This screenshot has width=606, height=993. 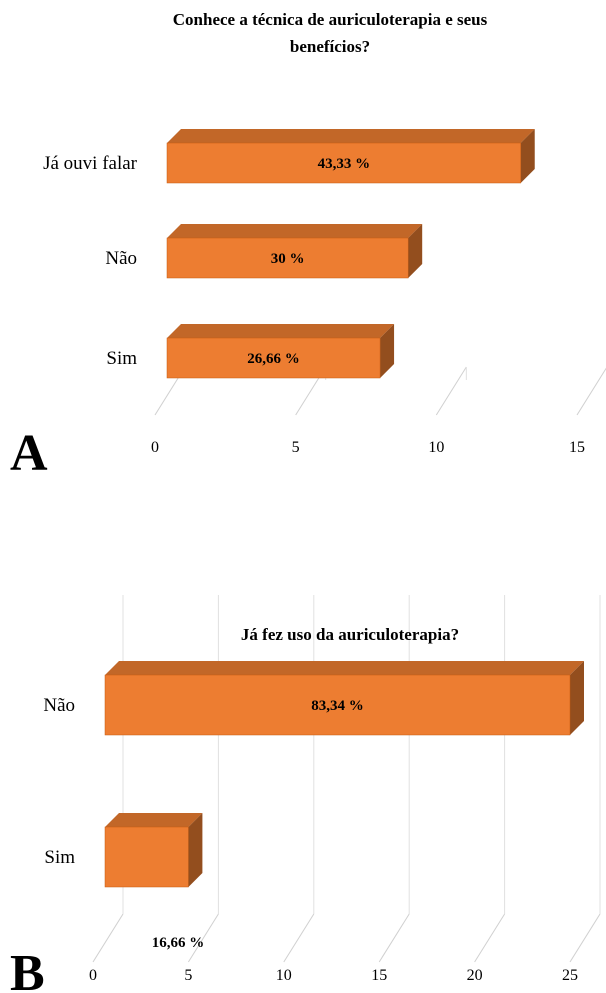 I want to click on data-label: 26,66 %, so click(x=273, y=359).